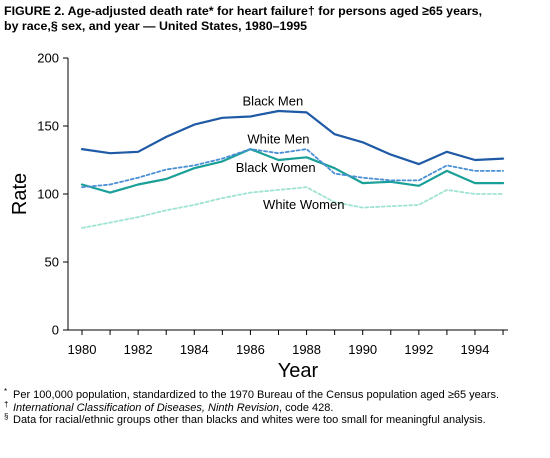 This screenshot has width=550, height=458. Describe the element at coordinates (362, 349) in the screenshot. I see `x-tick-label: 1990` at that location.